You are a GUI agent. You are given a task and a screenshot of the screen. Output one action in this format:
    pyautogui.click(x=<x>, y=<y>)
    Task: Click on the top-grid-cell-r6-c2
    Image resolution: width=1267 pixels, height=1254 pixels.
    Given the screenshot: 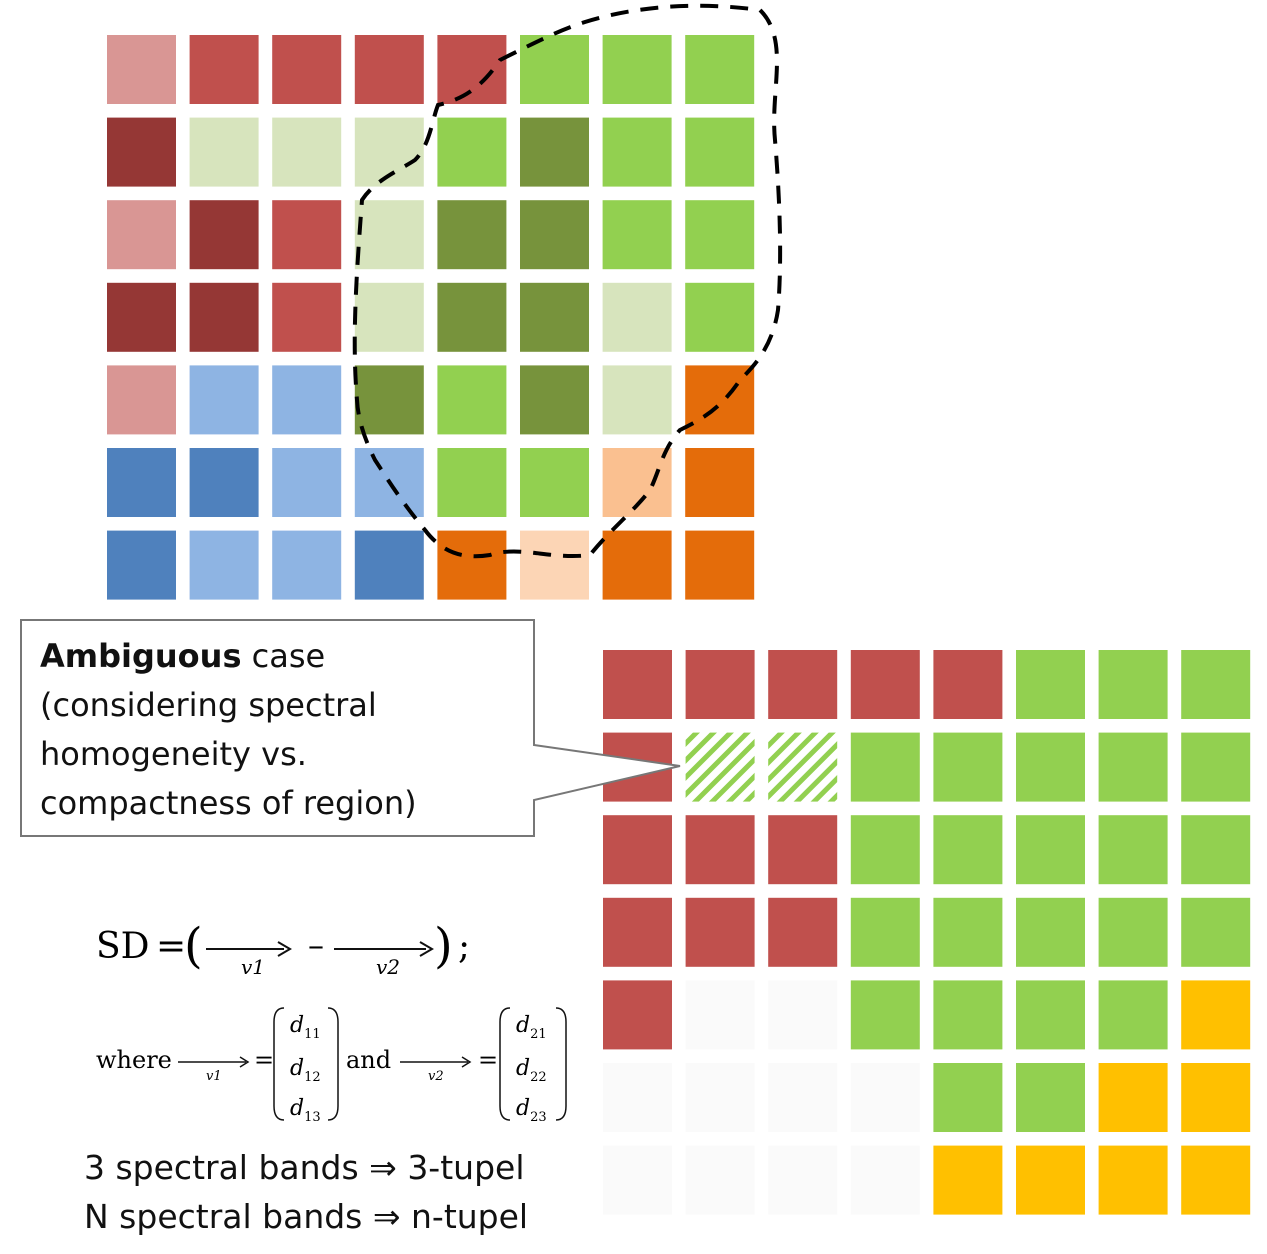 What is the action you would take?
    pyautogui.click(x=224, y=482)
    